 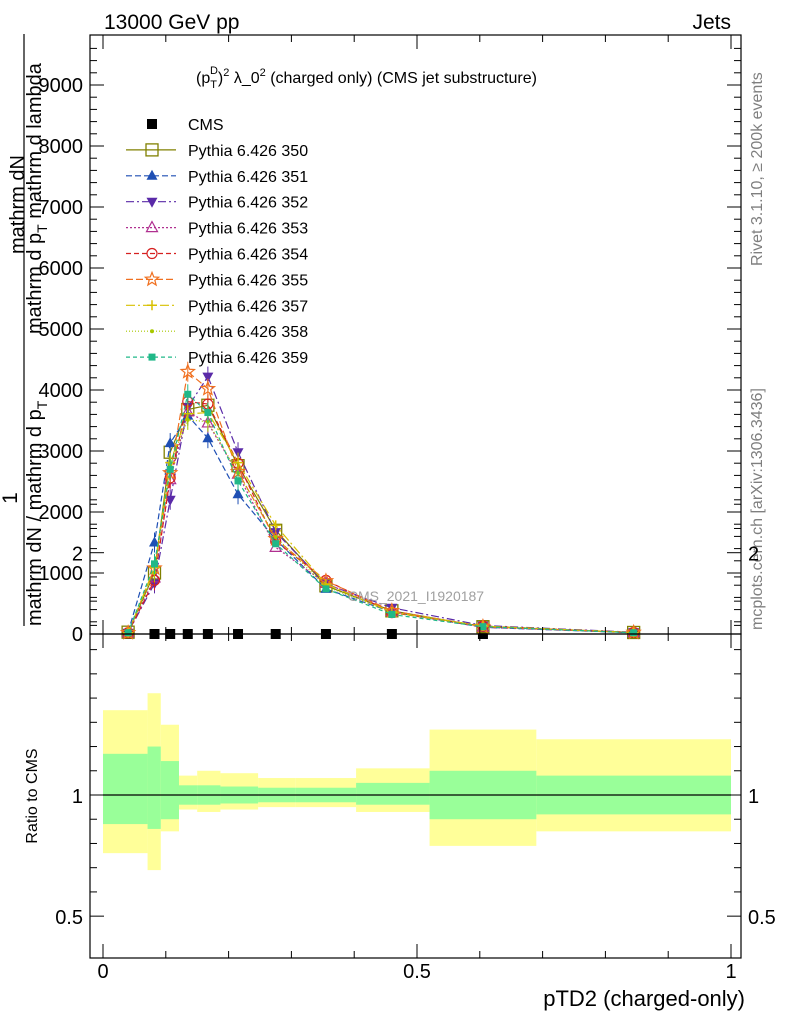 I want to click on x-tick-label-1: 0.5, so click(x=417, y=972).